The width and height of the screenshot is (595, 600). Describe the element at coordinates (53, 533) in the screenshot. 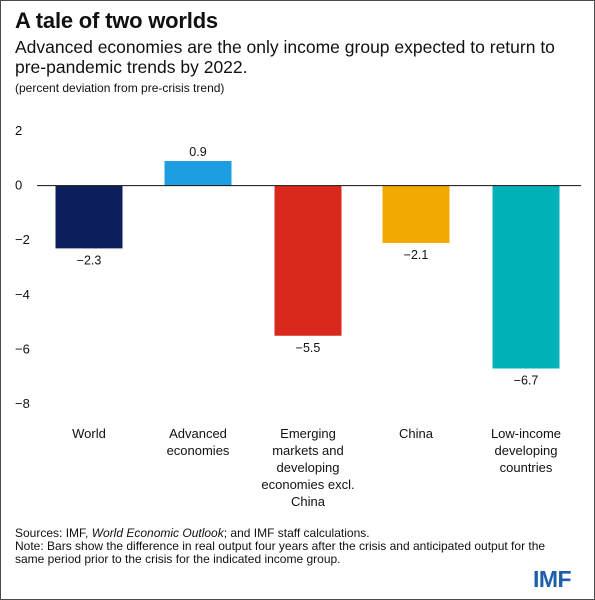

I see `sources-prefix: Sources: IMF,` at that location.